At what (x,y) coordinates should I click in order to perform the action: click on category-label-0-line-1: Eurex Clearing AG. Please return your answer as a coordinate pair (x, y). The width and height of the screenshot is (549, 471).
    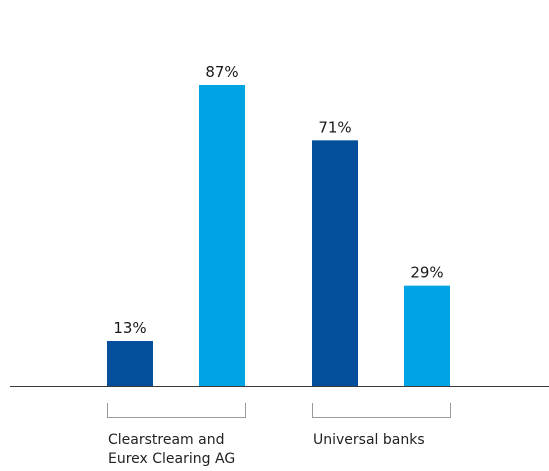
    Looking at the image, I should click on (171, 459).